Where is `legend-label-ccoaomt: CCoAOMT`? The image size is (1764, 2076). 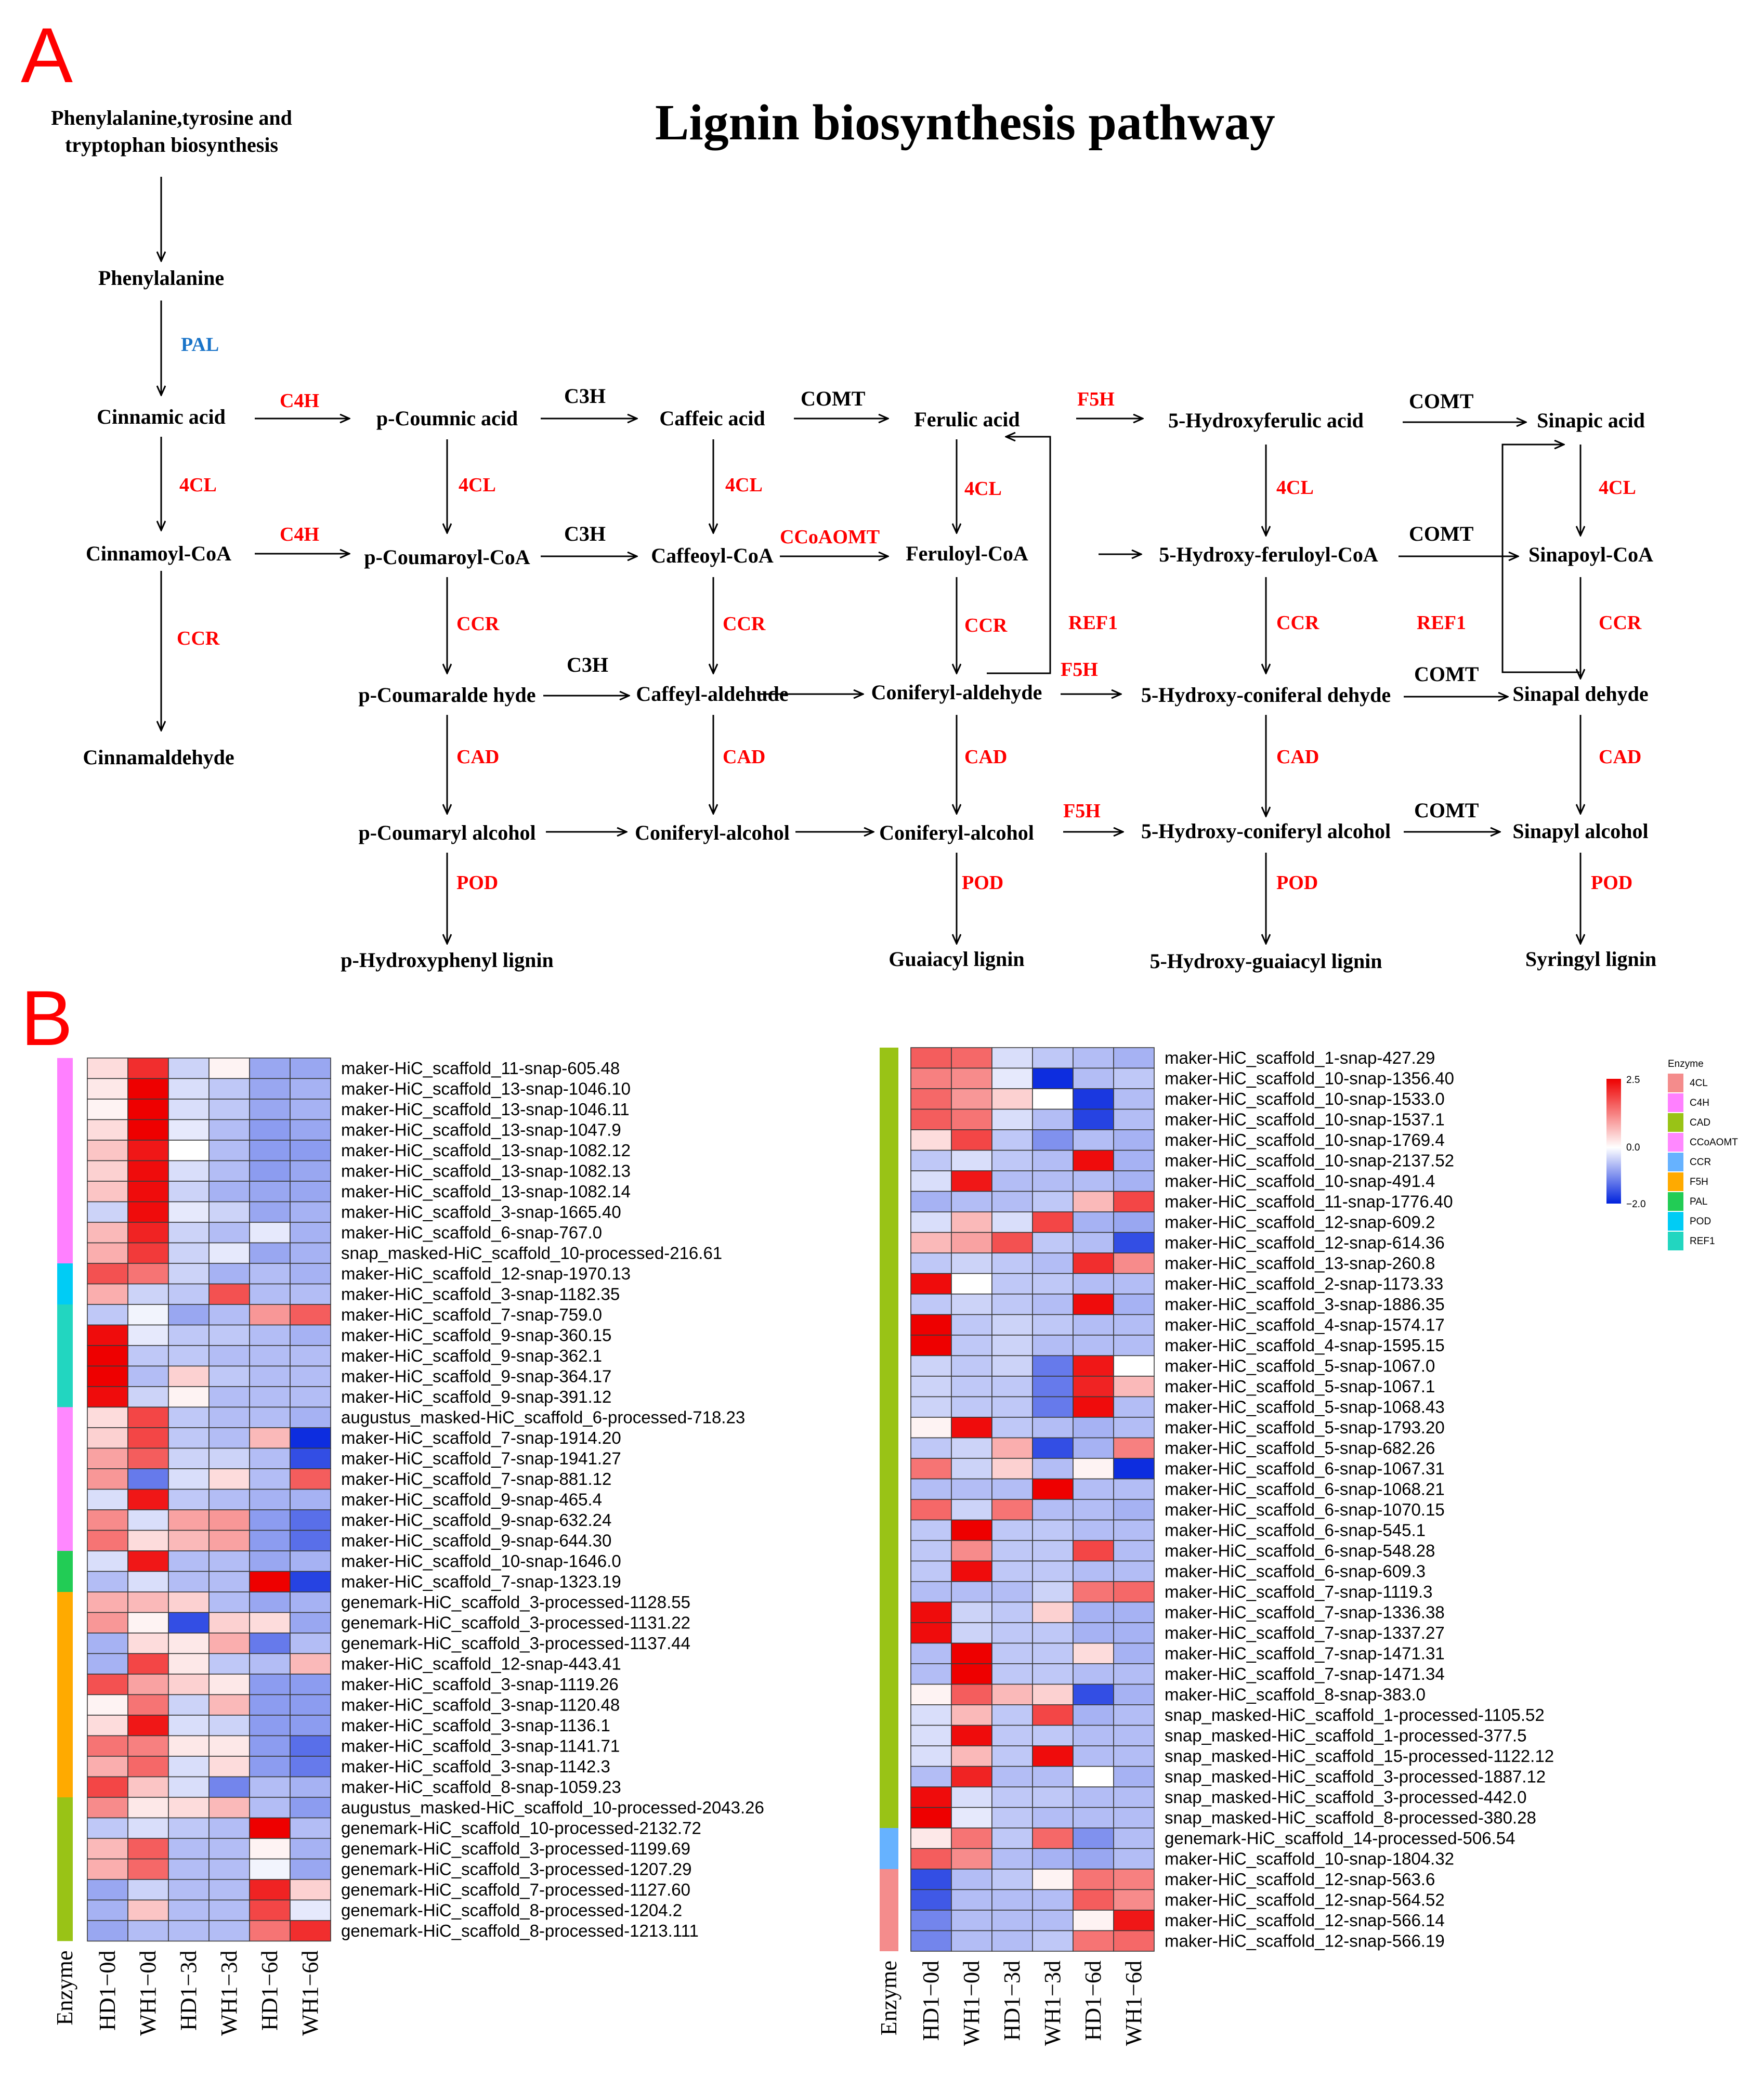 legend-label-ccoaomt: CCoAOMT is located at coordinates (1714, 1142).